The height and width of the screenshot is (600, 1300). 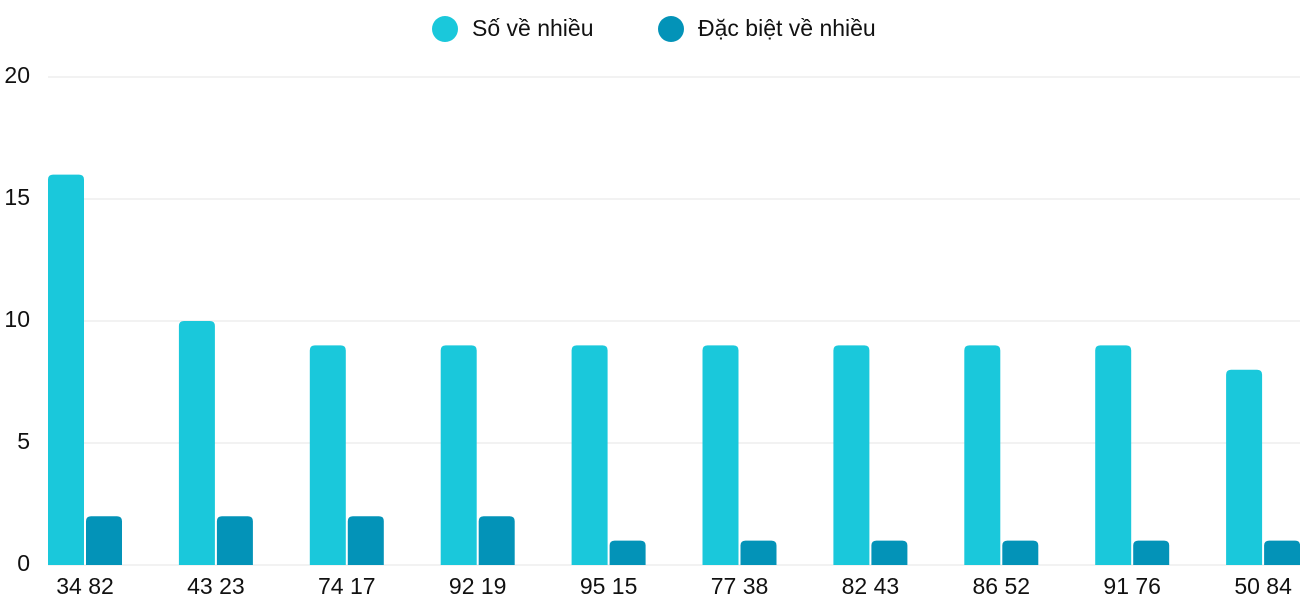 I want to click on x-tick-label: 95 15, so click(x=609, y=586).